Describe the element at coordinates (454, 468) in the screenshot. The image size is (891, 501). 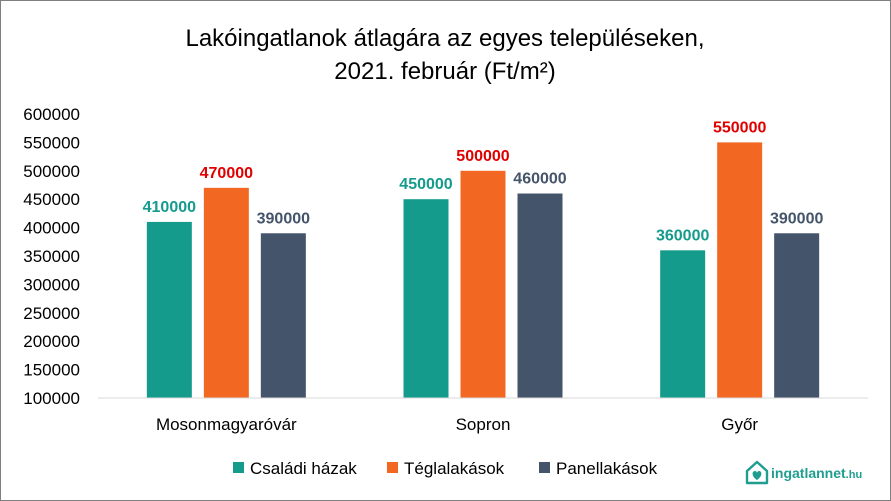
I see `legend-label: Téglalakások` at that location.